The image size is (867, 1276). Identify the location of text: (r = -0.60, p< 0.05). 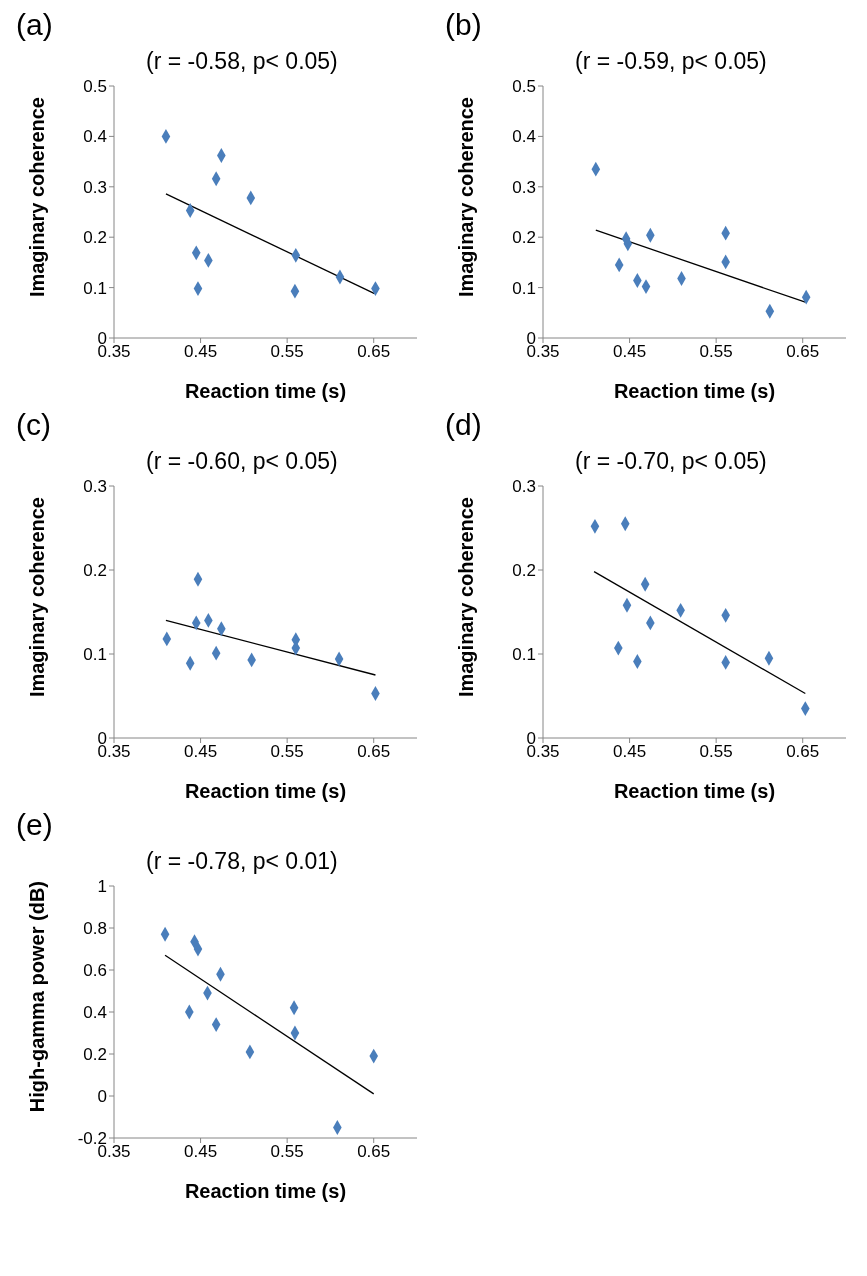
(242, 461).